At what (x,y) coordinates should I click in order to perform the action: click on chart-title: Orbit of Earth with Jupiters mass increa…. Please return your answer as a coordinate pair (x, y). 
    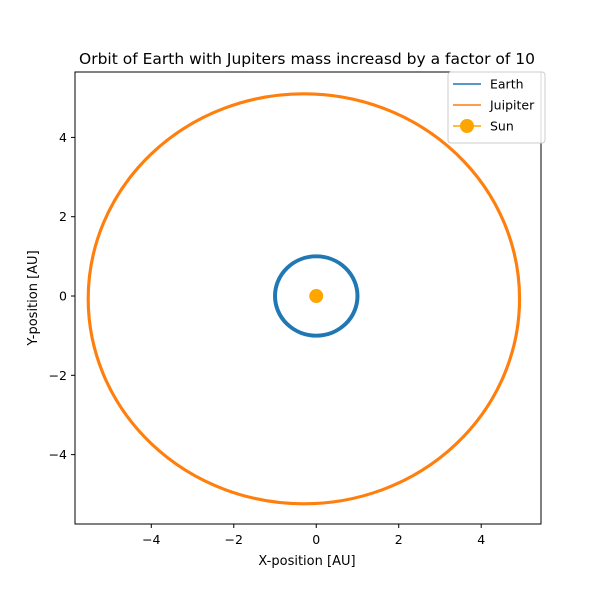
    Looking at the image, I should click on (307, 59).